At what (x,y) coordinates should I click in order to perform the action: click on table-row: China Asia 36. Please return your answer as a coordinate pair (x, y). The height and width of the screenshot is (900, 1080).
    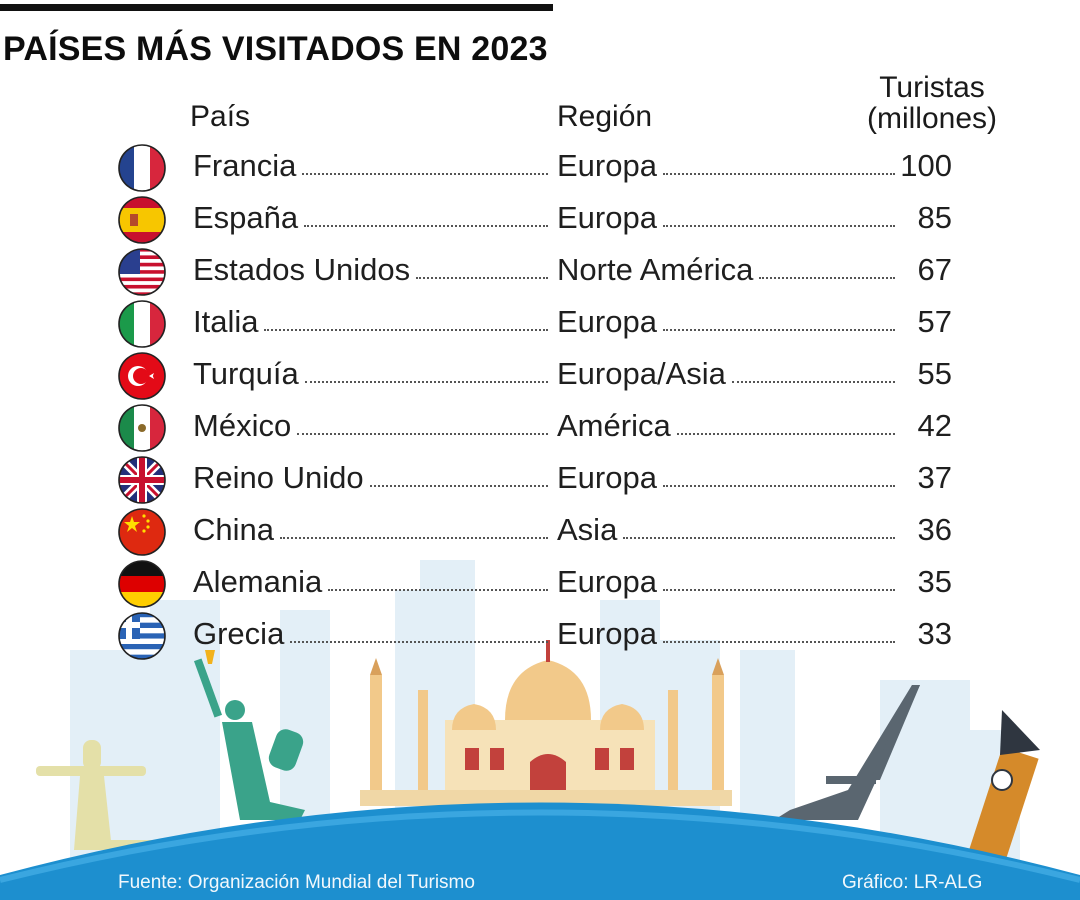
    Looking at the image, I should click on (540, 536).